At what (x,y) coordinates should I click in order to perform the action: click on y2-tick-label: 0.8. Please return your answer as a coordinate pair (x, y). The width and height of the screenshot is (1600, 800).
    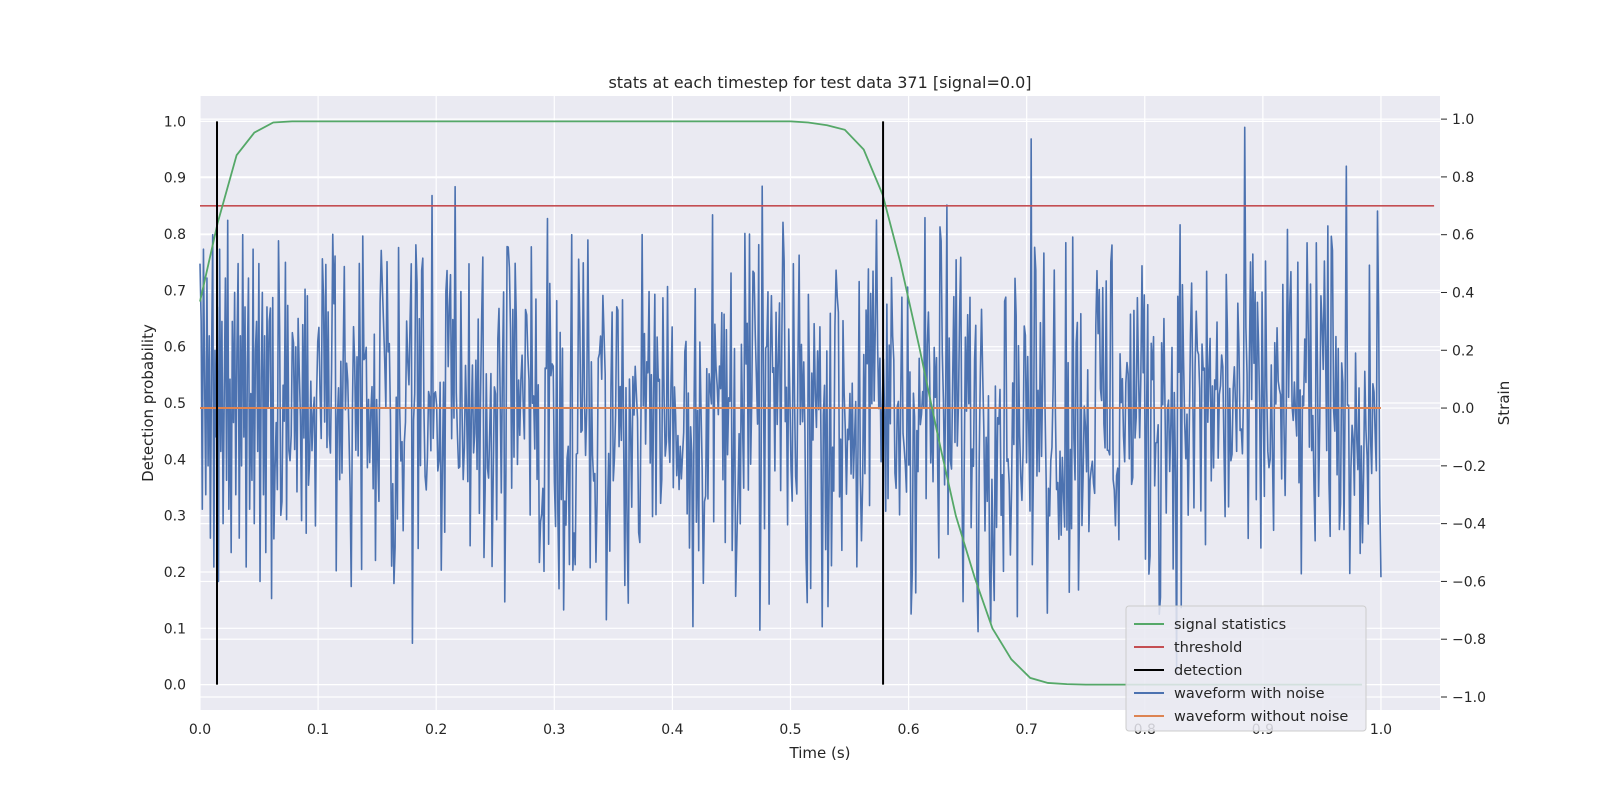
    Looking at the image, I should click on (1463, 178).